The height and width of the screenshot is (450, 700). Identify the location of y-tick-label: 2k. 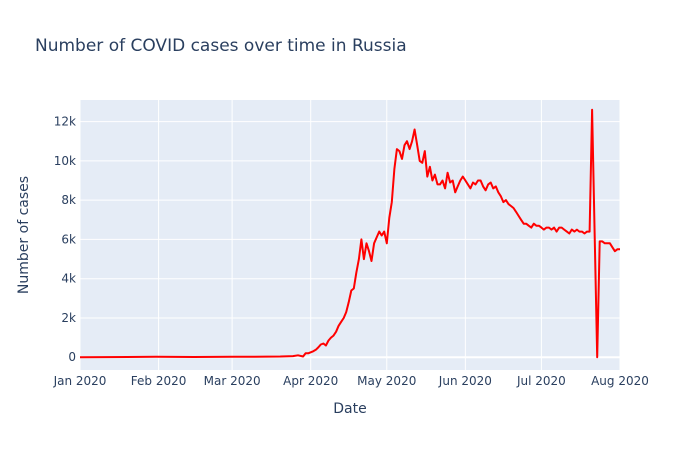
(68, 318).